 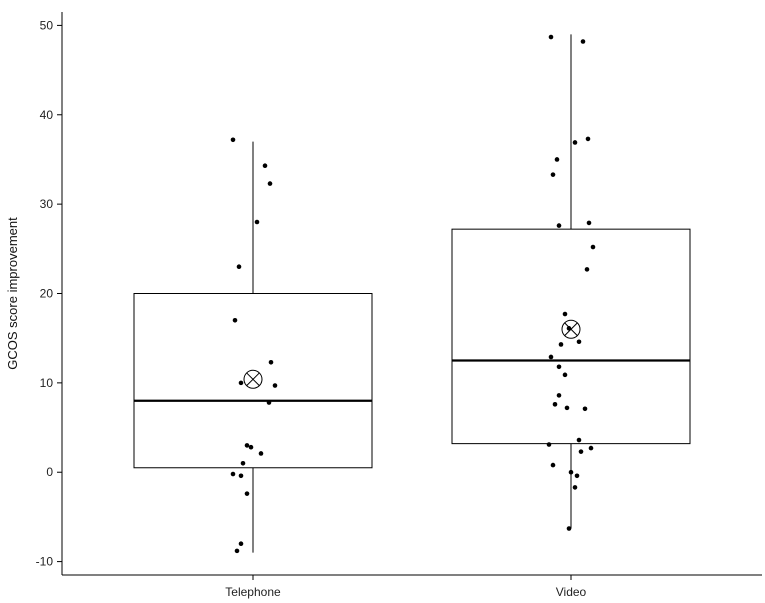 What do you see at coordinates (12, 293) in the screenshot?
I see `y-axis-title: GCOS score improvement` at bounding box center [12, 293].